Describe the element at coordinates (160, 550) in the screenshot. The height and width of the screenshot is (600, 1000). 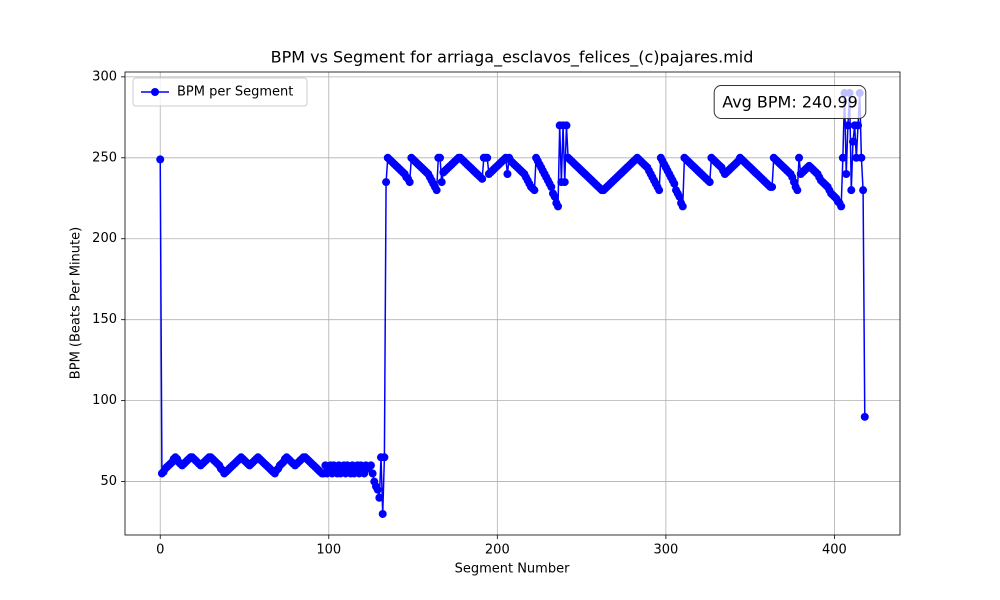
I see `x-tick-label: 0` at that location.